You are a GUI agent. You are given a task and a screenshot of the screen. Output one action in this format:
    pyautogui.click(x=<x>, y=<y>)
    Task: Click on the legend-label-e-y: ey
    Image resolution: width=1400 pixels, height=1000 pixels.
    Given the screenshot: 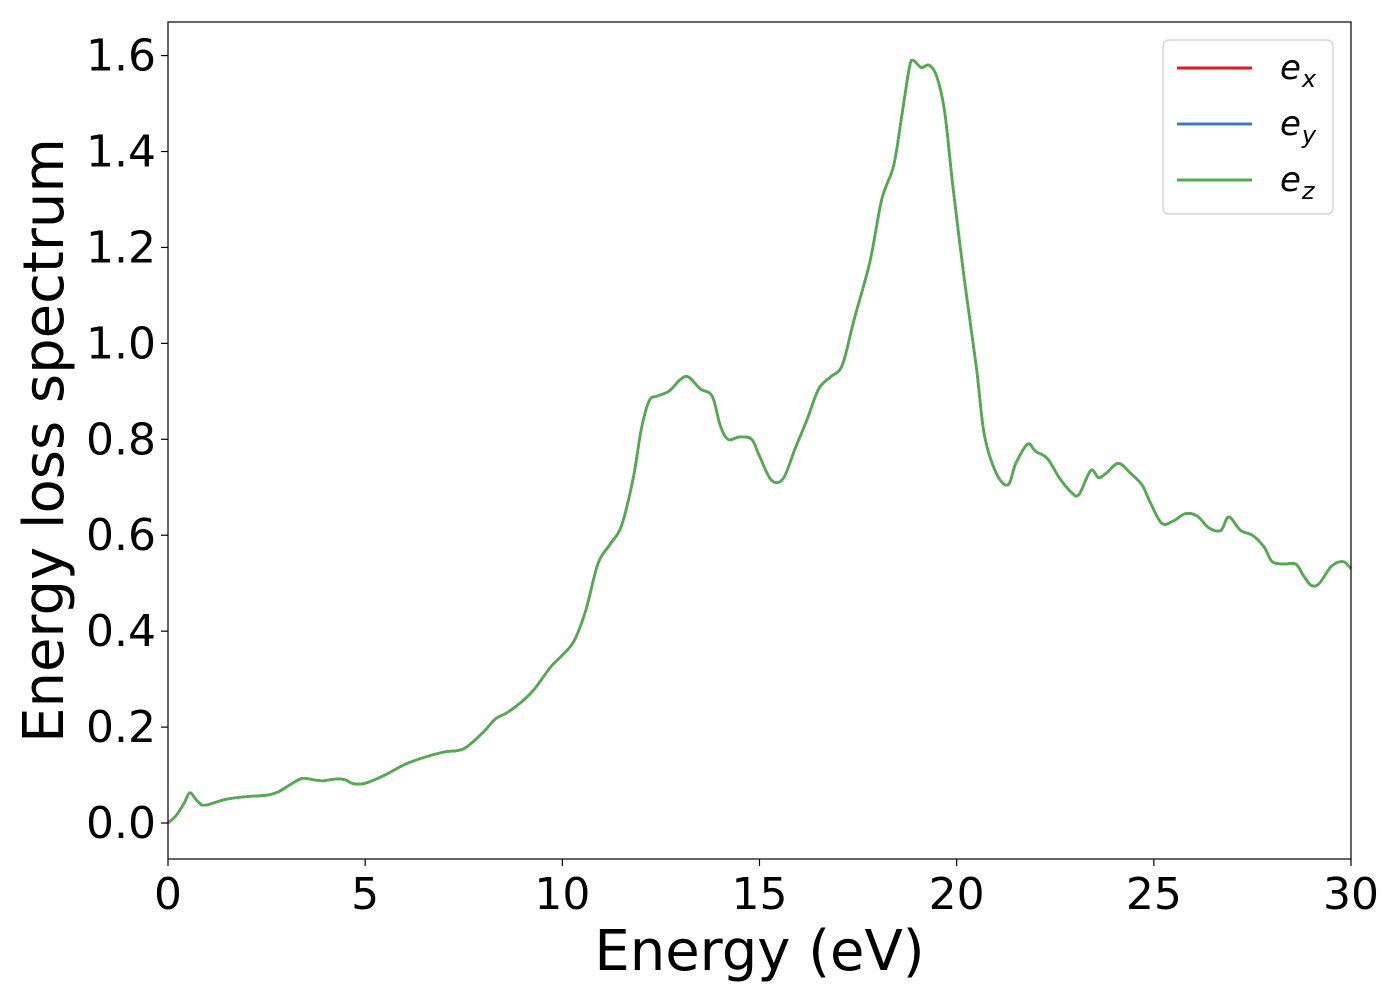 What is the action you would take?
    pyautogui.click(x=1298, y=126)
    